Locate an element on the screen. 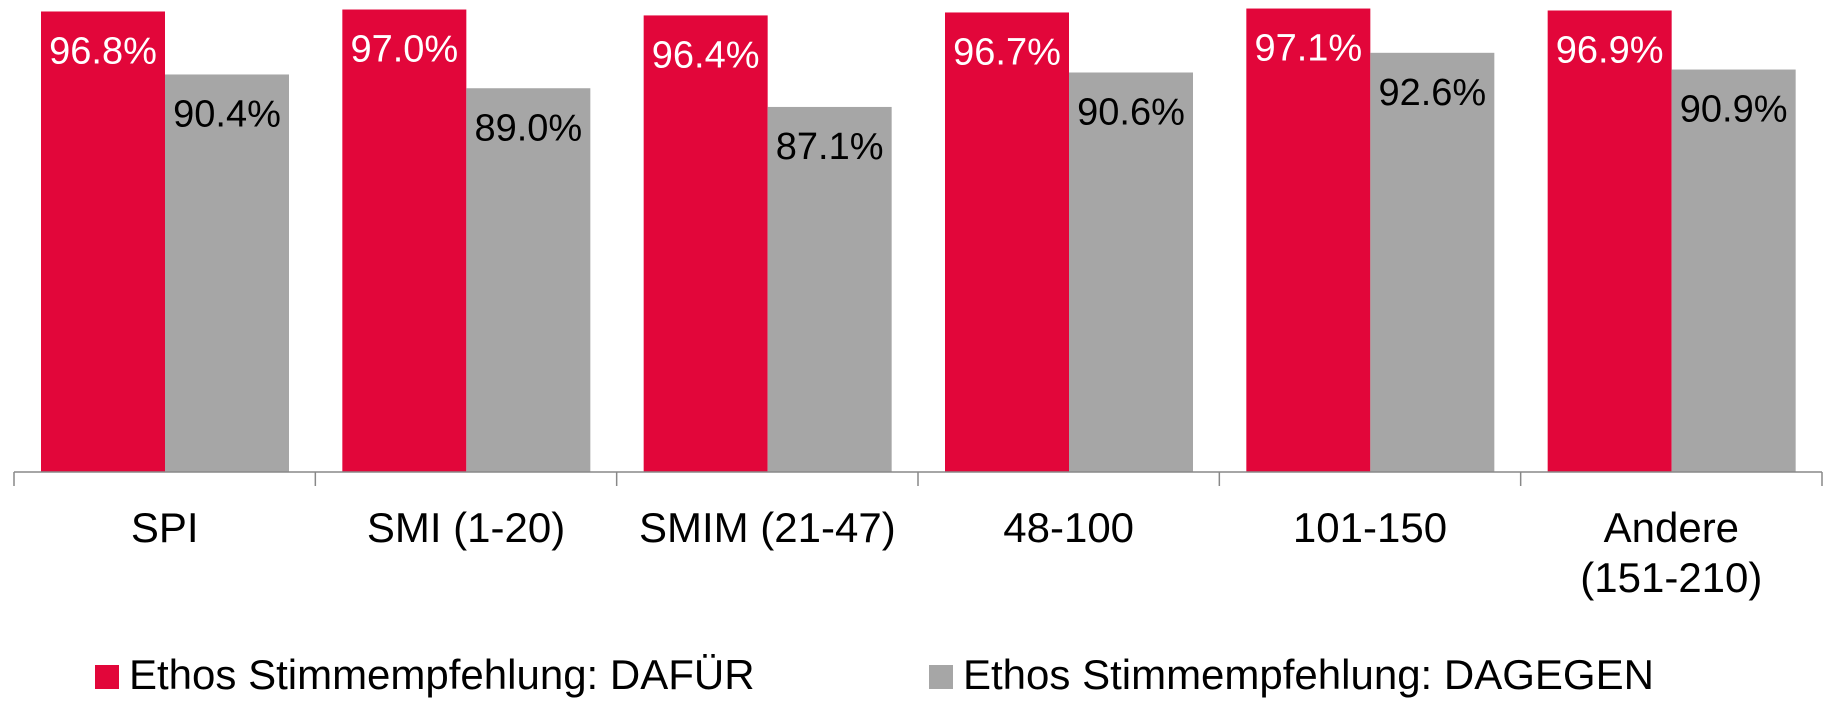 This screenshot has height=704, width=1829. value-label: 92.6% is located at coordinates (1432, 93).